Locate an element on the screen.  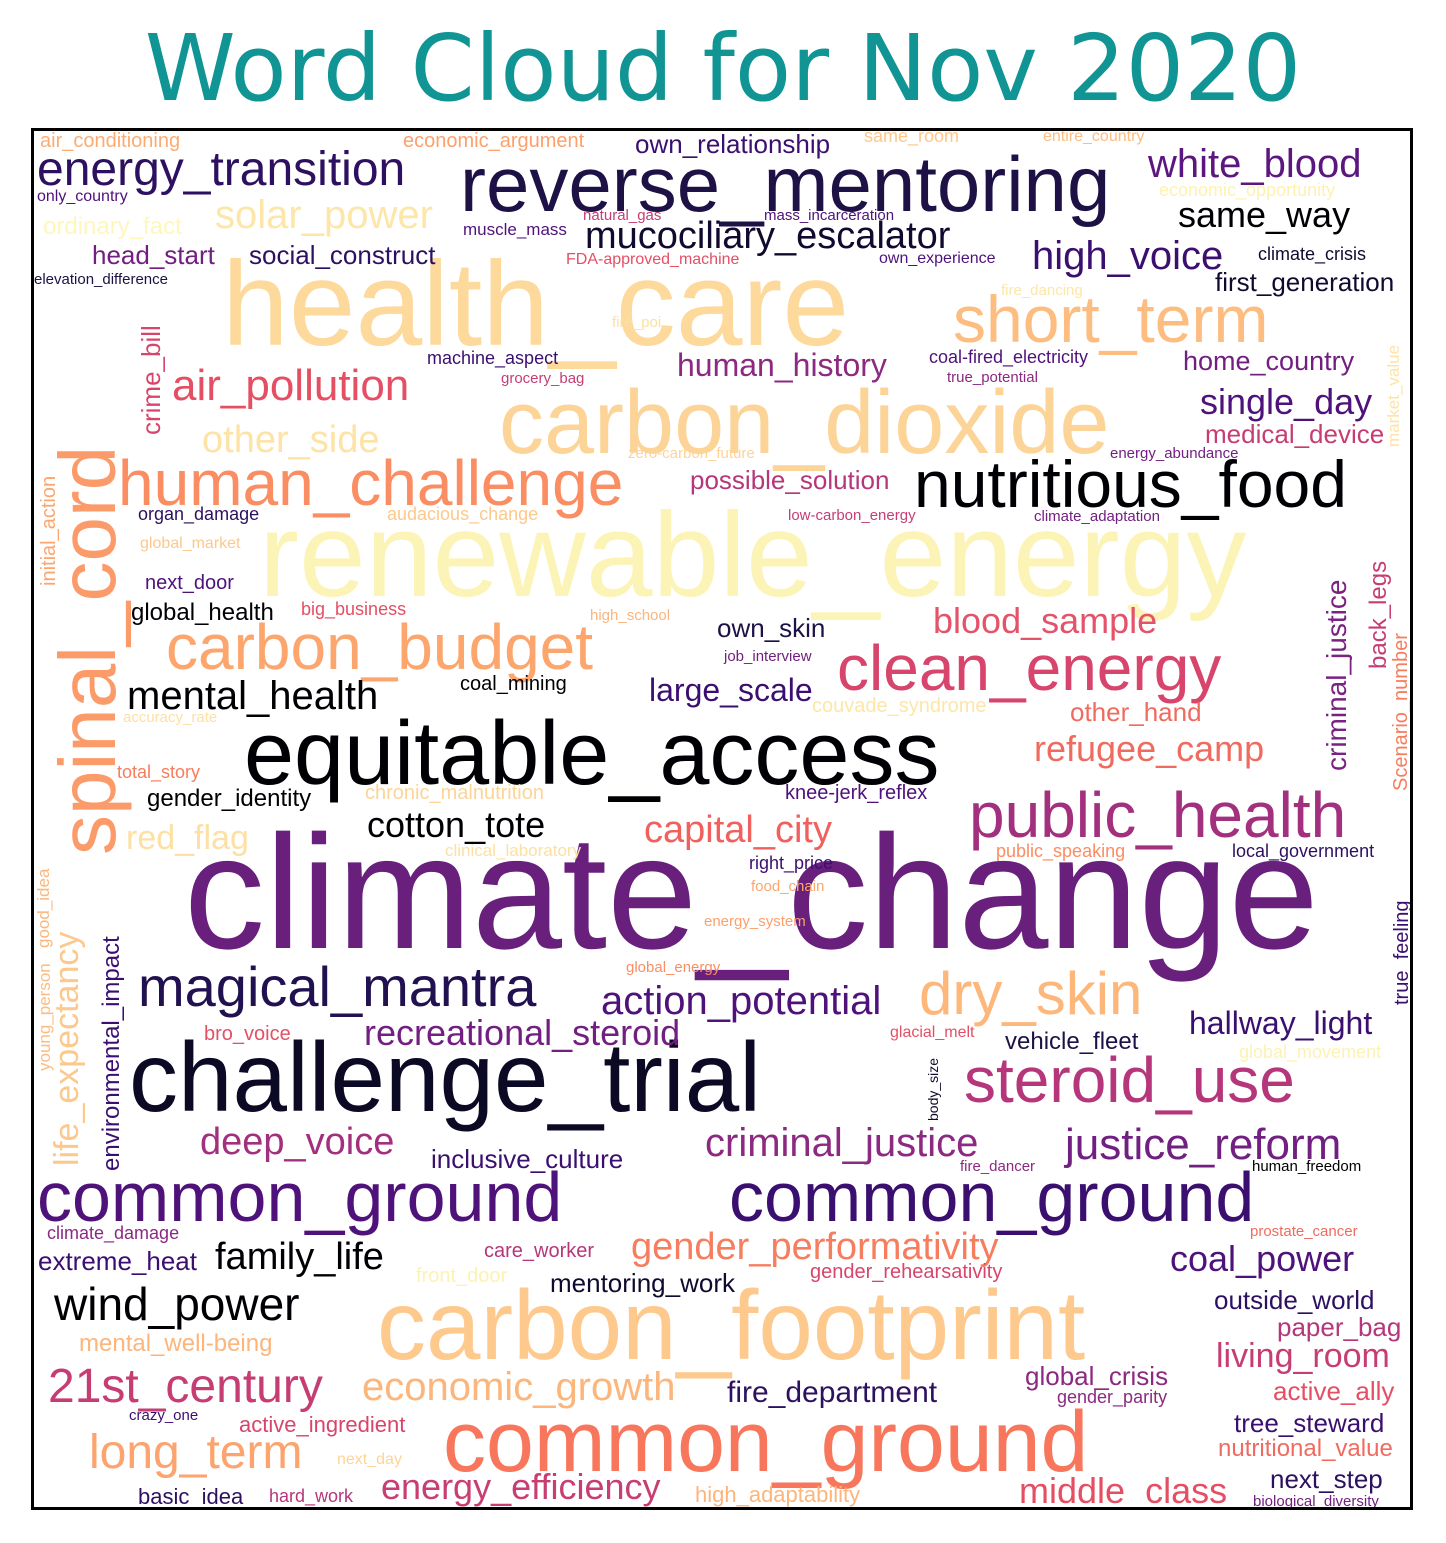
word-right-price: right_price is located at coordinates (791, 863).